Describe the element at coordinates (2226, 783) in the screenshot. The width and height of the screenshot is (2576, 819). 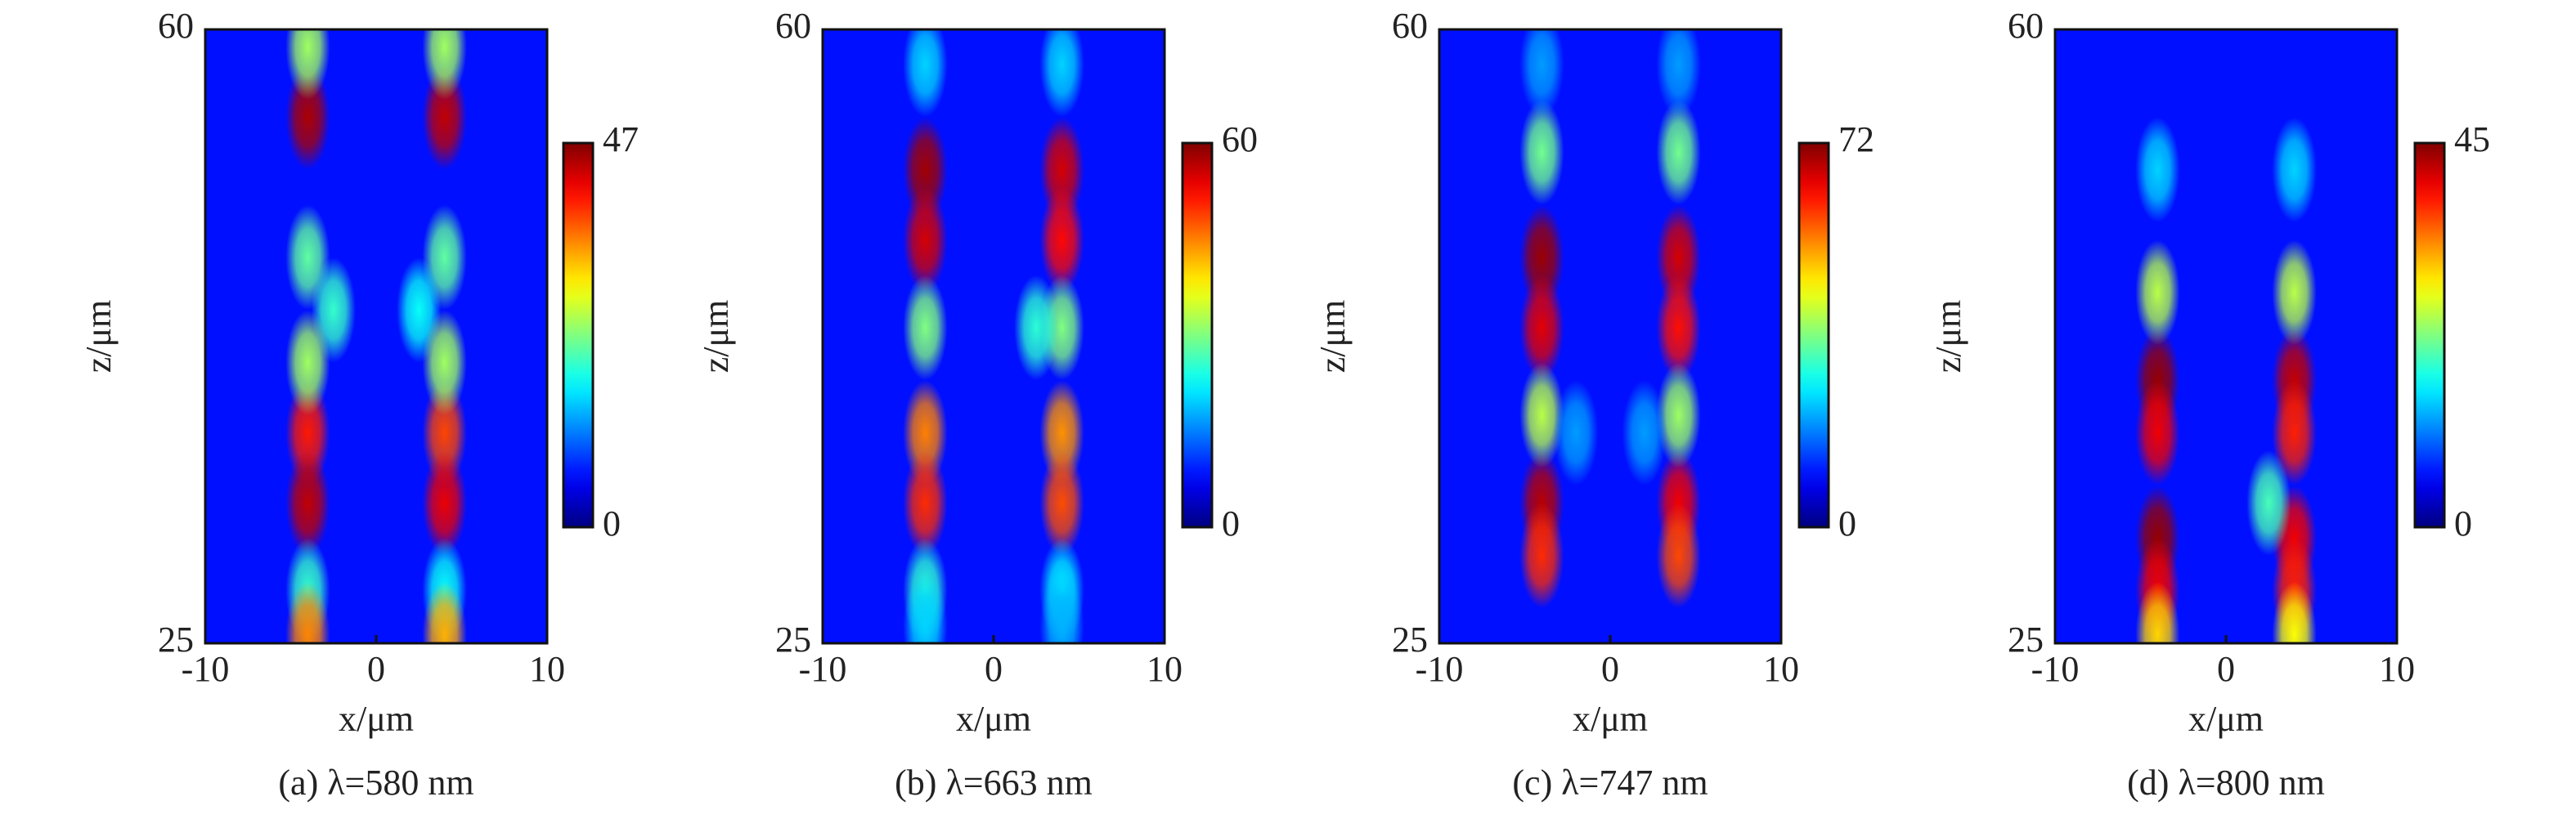
I see `caption: (d) λ=800 nm` at that location.